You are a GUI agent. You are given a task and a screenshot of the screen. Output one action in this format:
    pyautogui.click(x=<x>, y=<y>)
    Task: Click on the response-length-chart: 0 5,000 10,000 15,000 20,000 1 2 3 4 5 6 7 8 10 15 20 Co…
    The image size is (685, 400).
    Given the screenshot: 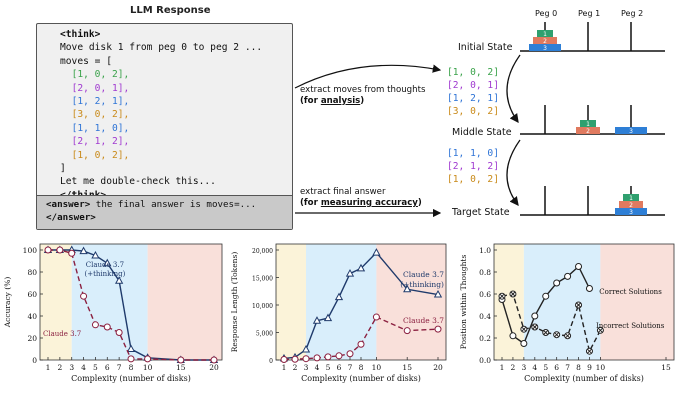 What is the action you would take?
    pyautogui.click(x=338, y=313)
    